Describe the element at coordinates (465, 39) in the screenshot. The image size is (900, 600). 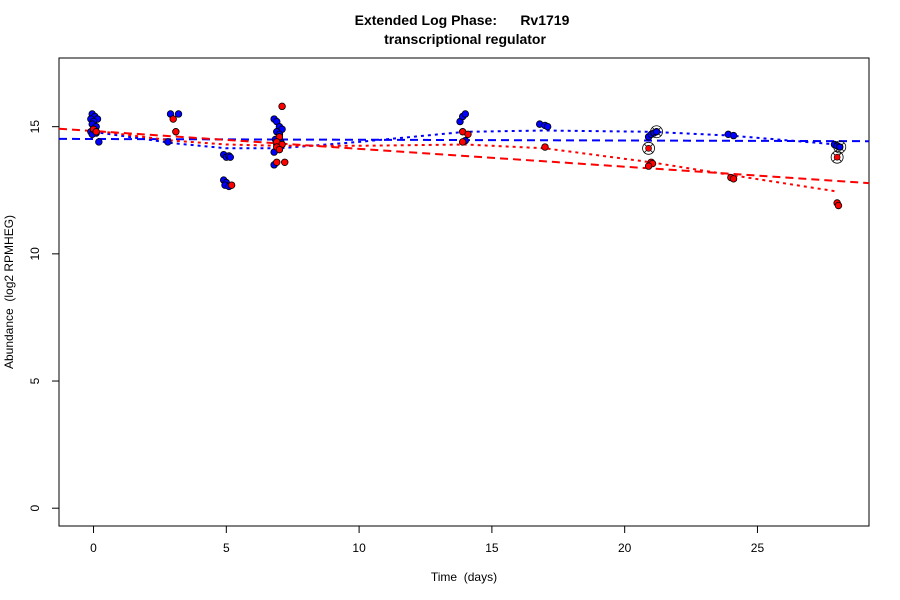
I see `chart-subtitle: transcriptional regulator` at that location.